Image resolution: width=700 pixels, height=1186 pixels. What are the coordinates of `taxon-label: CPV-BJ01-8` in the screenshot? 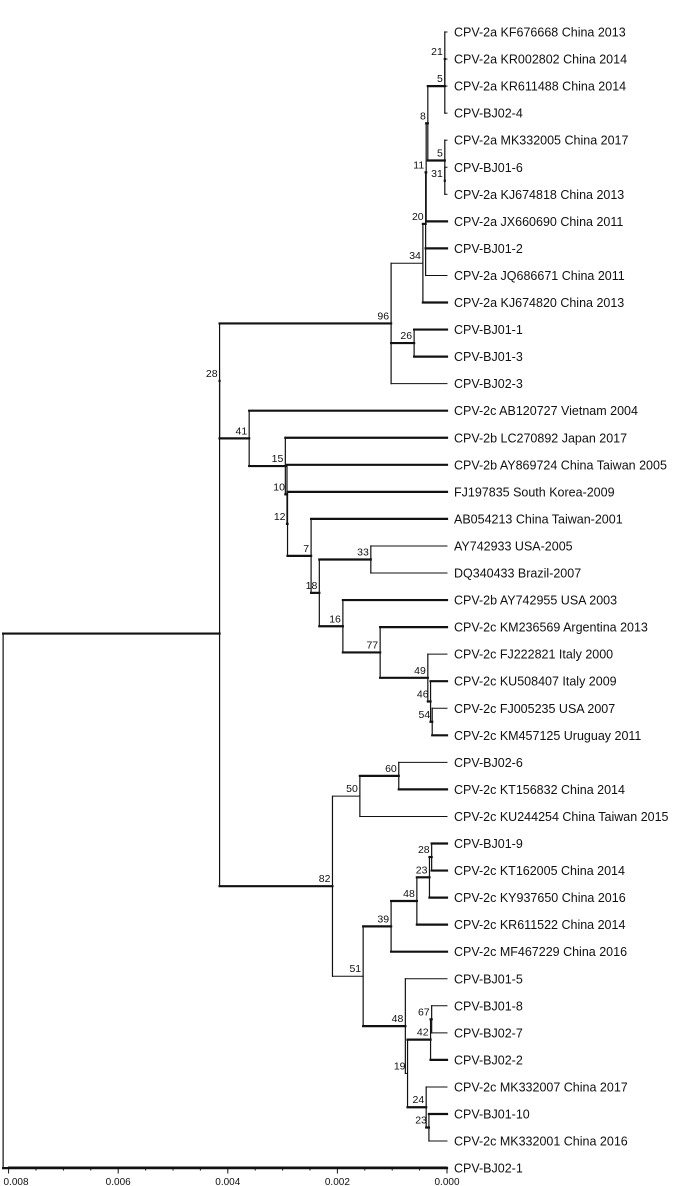 It's located at (488, 1006).